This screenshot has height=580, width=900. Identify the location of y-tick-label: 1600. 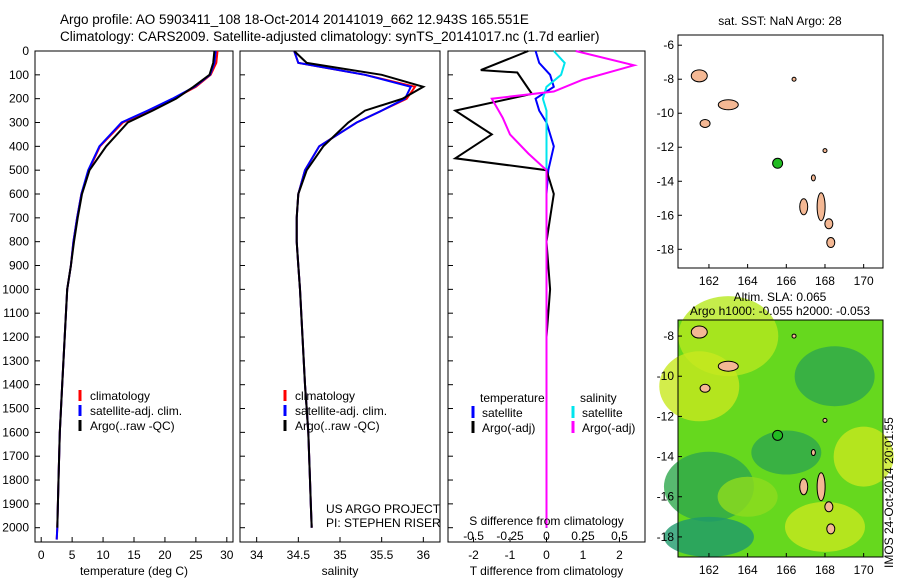
(15, 432).